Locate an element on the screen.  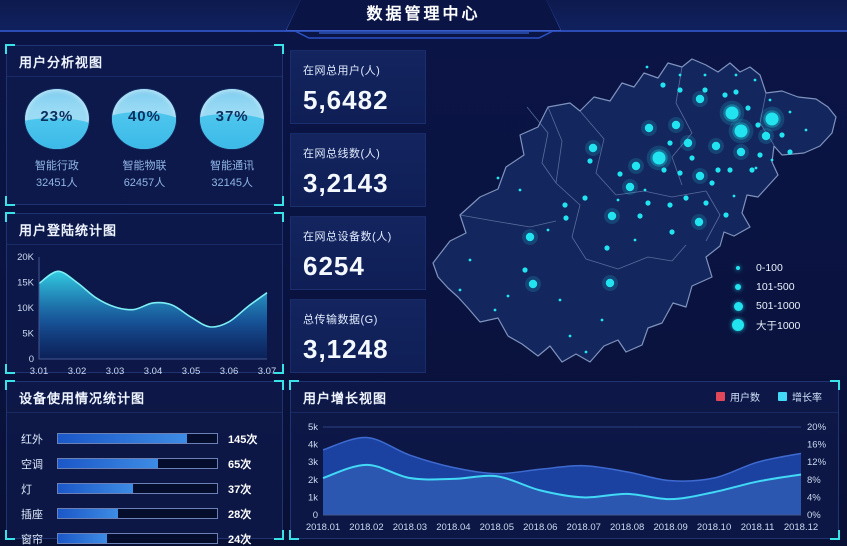
map-legend-label: 101-500 is located at coordinates (775, 287).